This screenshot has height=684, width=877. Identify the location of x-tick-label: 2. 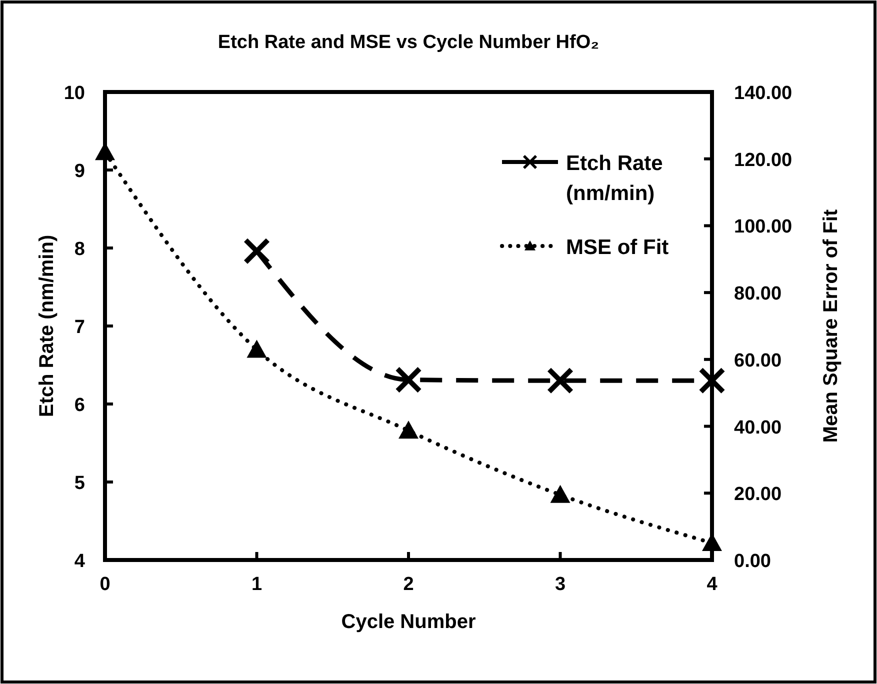
(408, 584).